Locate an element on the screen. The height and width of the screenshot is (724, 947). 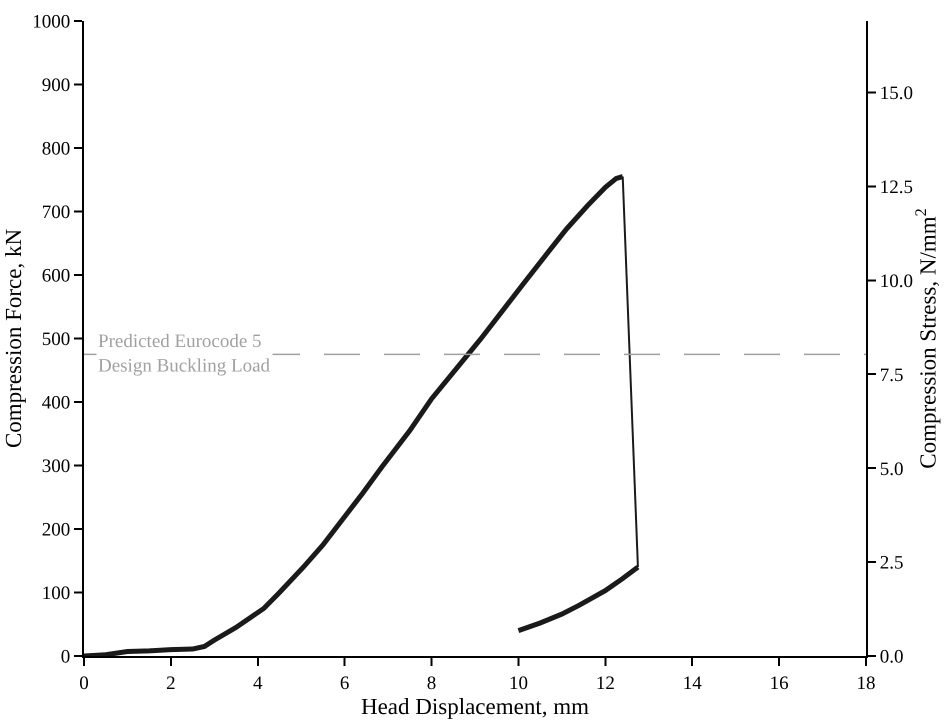
y2-tick-label: 0.0 is located at coordinates (892, 657).